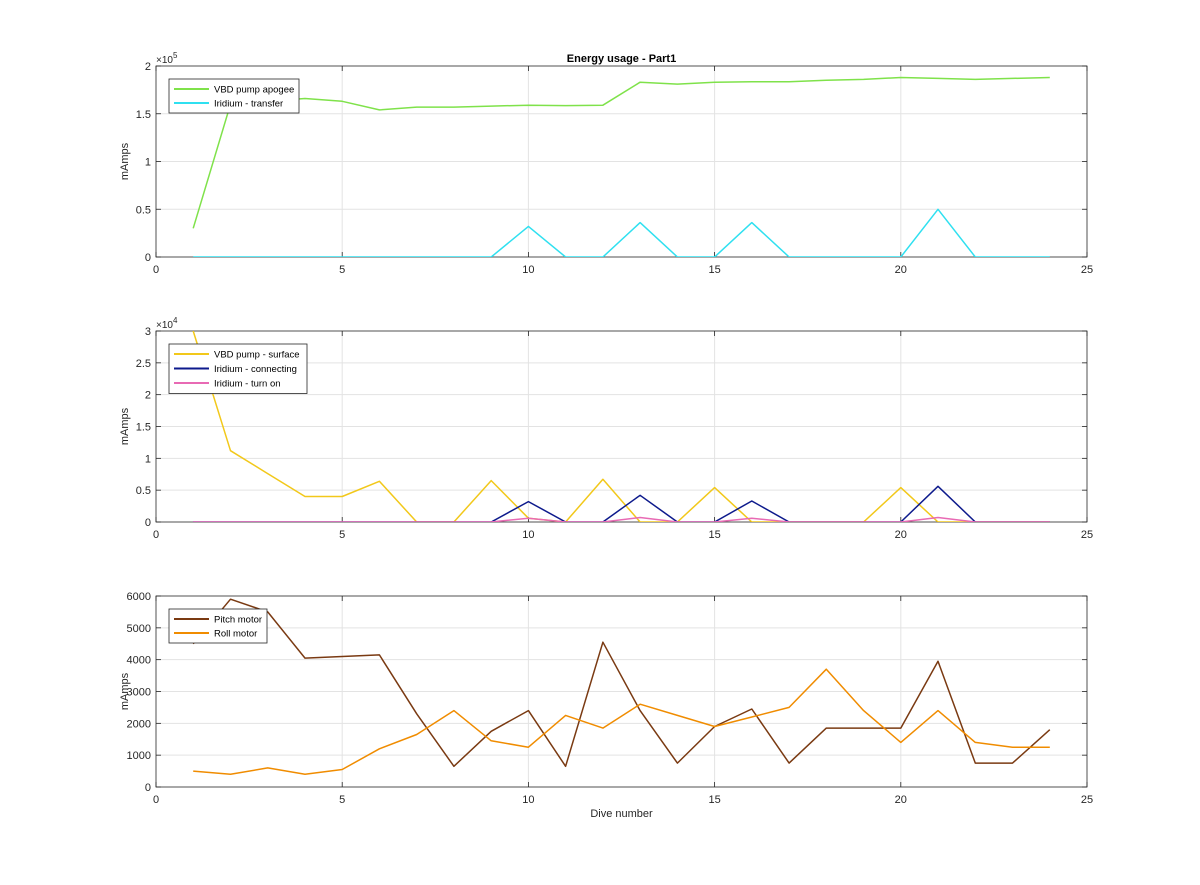 Image resolution: width=1200 pixels, height=885 pixels. I want to click on legend-entry: VBD pump apogee, so click(254, 90).